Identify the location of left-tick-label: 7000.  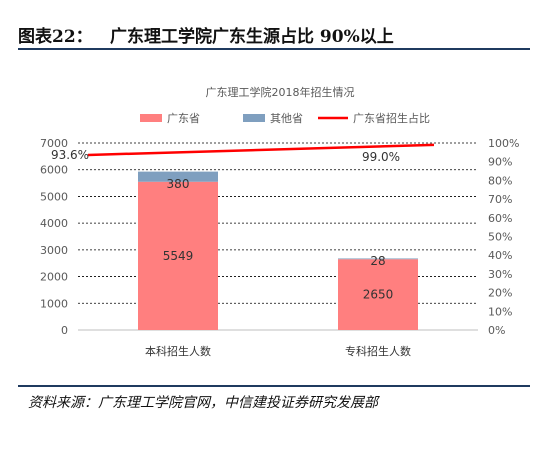
(54, 143).